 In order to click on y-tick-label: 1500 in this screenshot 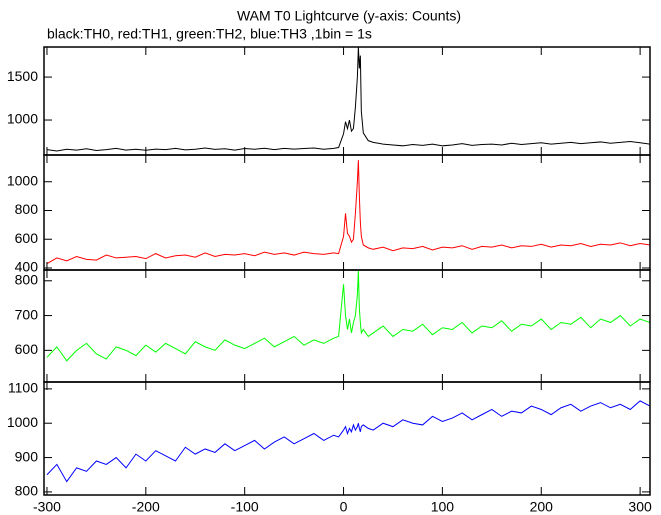, I will do `click(22, 76)`.